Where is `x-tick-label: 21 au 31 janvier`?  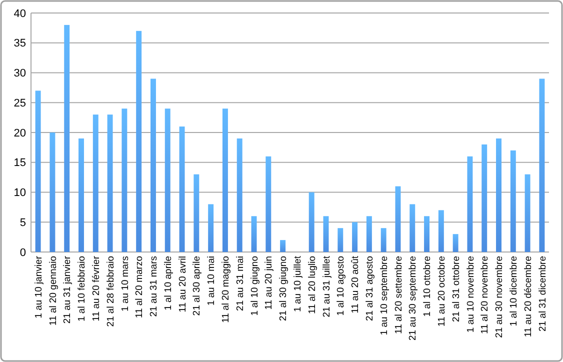
x-tick-label: 21 au 31 janvier is located at coordinates (68, 290).